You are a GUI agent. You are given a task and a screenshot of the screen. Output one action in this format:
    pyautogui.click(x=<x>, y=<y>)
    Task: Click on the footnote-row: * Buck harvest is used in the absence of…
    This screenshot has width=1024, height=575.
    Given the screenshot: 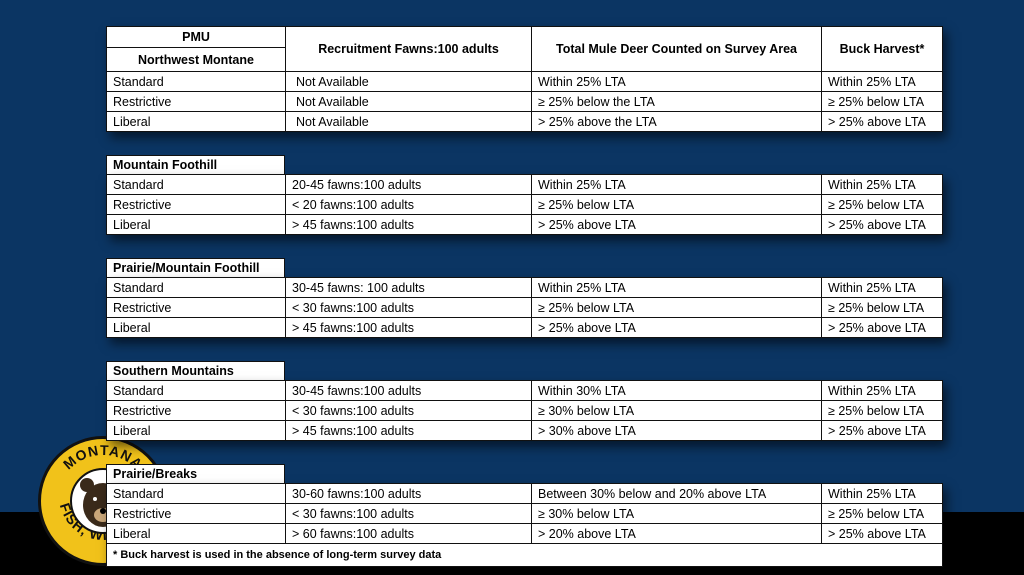 What is the action you would take?
    pyautogui.click(x=524, y=555)
    